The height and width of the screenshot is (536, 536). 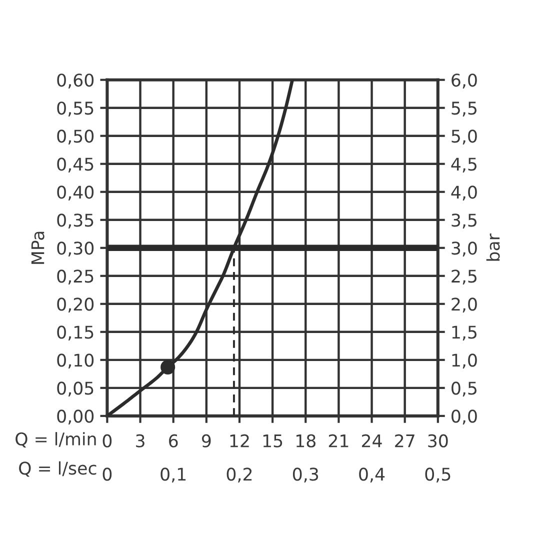 What do you see at coordinates (464, 81) in the screenshot?
I see `y2-tick-label: 6,0` at bounding box center [464, 81].